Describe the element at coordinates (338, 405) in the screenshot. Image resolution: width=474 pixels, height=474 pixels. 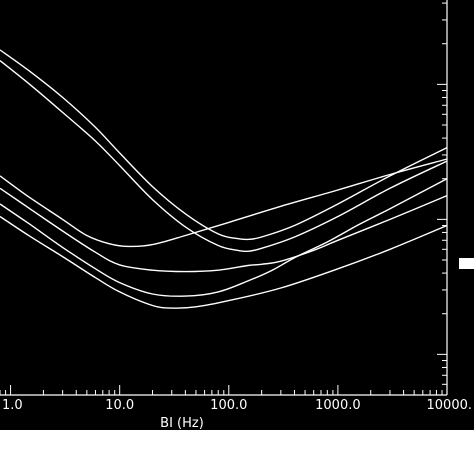
I see `x-tick-label: 1000.0` at that location.